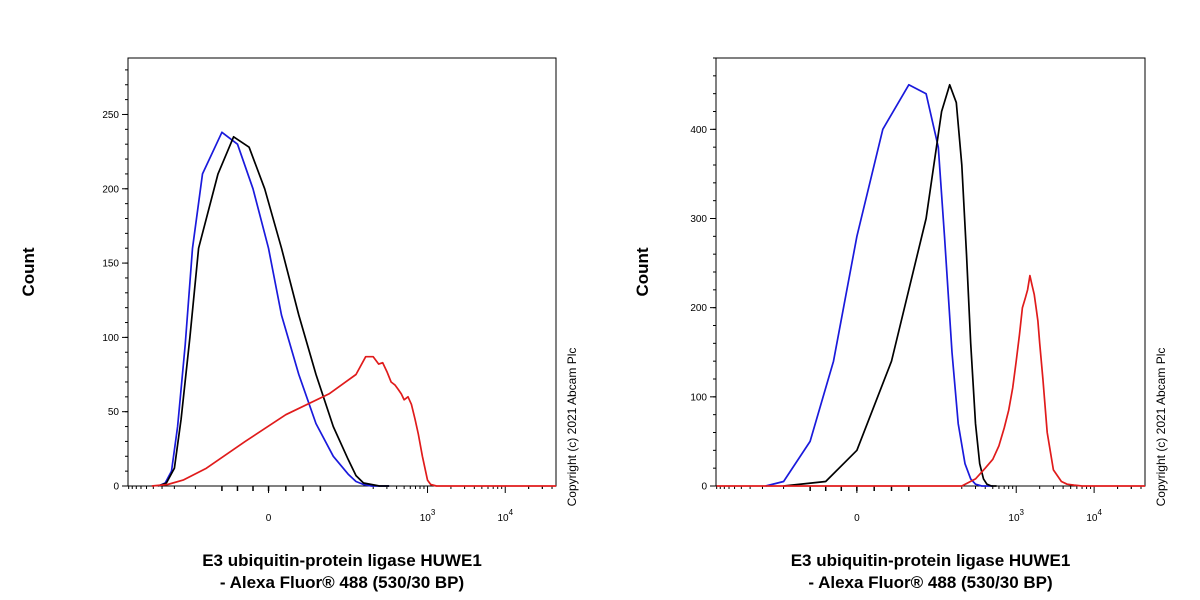  I want to click on y-tick-label: 50, so click(114, 412).